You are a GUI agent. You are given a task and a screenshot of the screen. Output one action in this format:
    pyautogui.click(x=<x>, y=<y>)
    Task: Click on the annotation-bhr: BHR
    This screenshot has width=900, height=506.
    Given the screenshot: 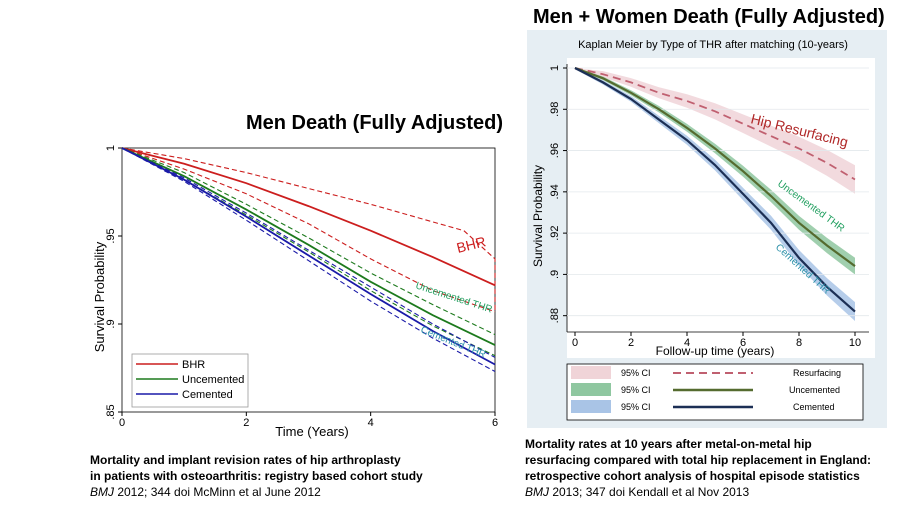 What is the action you would take?
    pyautogui.click(x=471, y=244)
    